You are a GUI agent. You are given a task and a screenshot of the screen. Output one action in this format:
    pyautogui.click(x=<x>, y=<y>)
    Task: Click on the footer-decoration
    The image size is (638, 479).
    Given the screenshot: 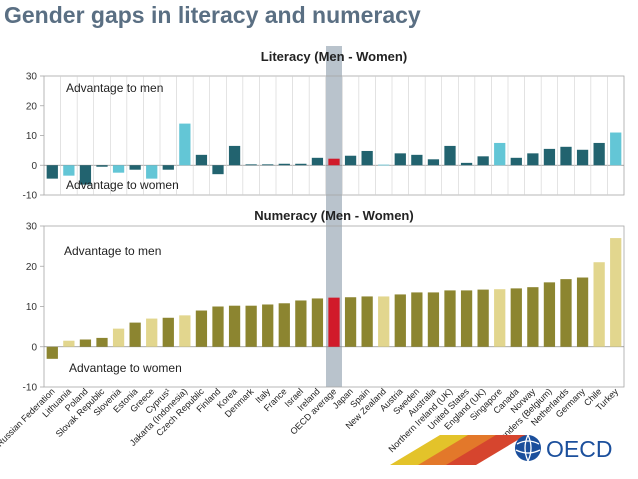 What is the action you would take?
    pyautogui.click(x=458, y=450)
    